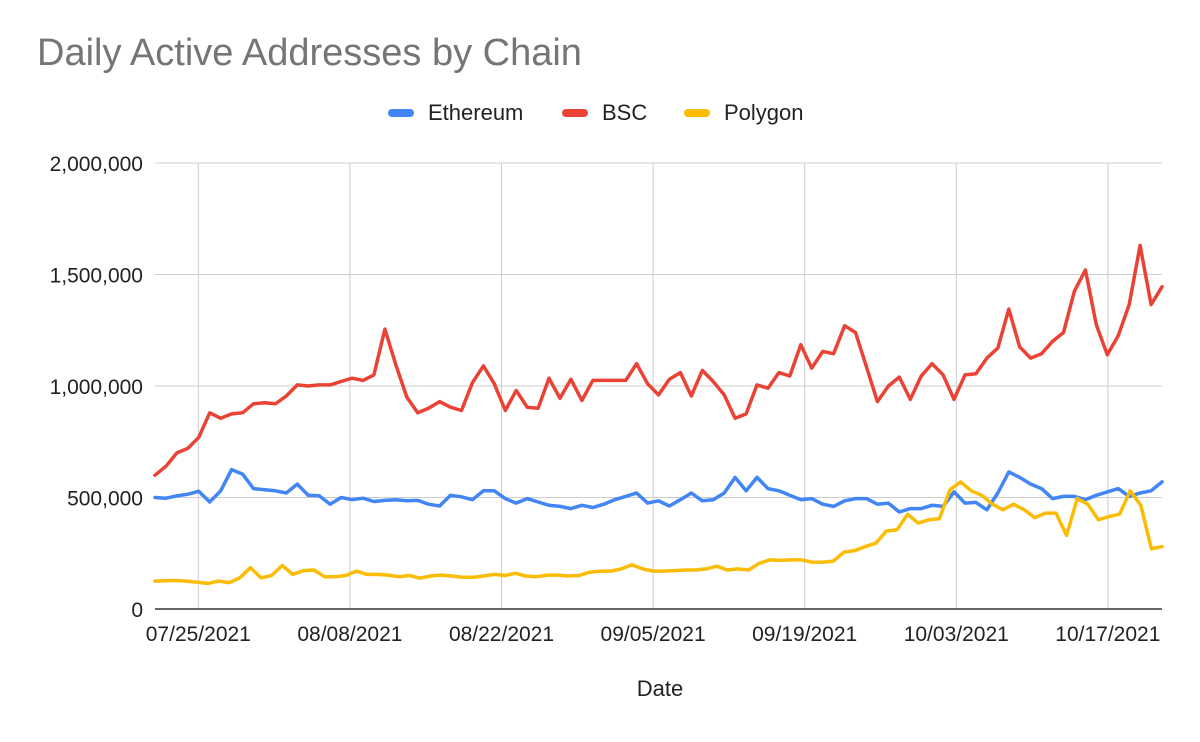  Describe the element at coordinates (625, 112) in the screenshot. I see `legend-label-bsc: BSC` at that location.